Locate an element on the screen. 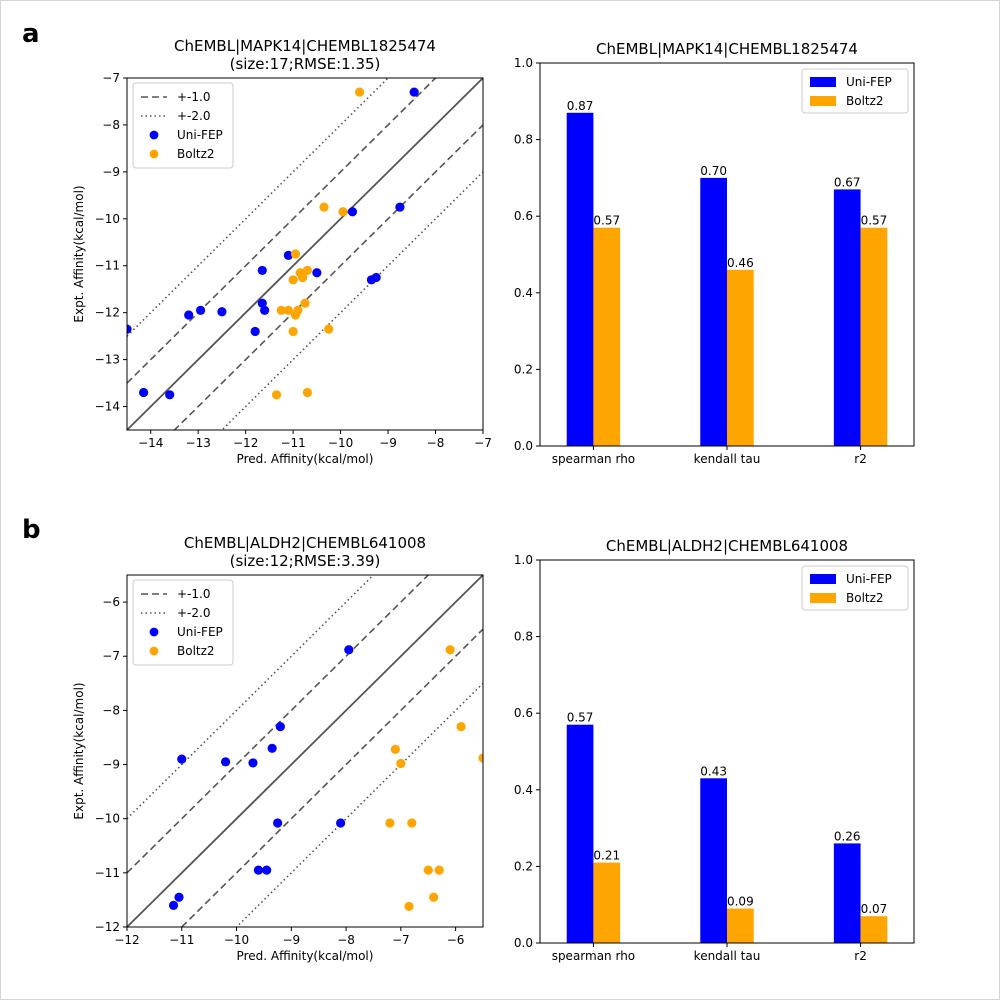 Image resolution: width=1000 pixels, height=1000 pixels. plot-frame is located at coordinates (305, 254).